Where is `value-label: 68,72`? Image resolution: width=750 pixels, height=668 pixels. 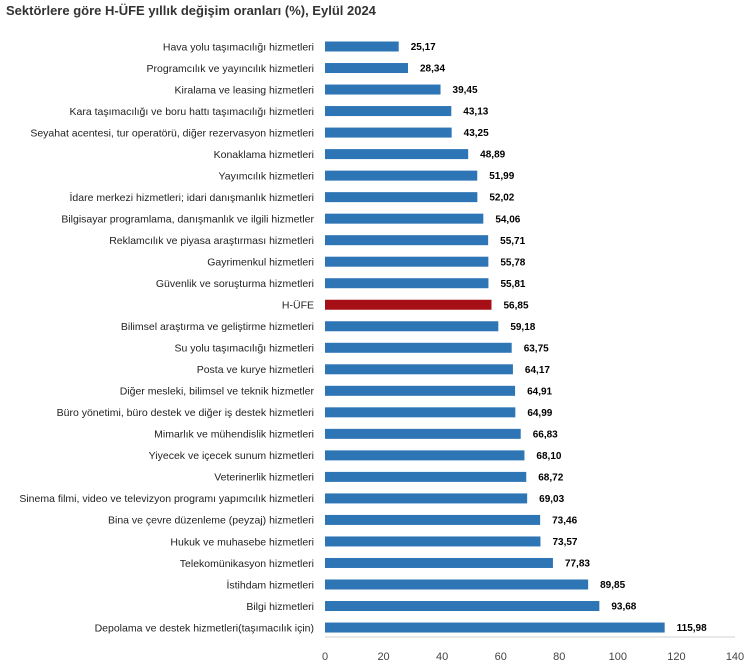
value-label: 68,72 is located at coordinates (550, 478).